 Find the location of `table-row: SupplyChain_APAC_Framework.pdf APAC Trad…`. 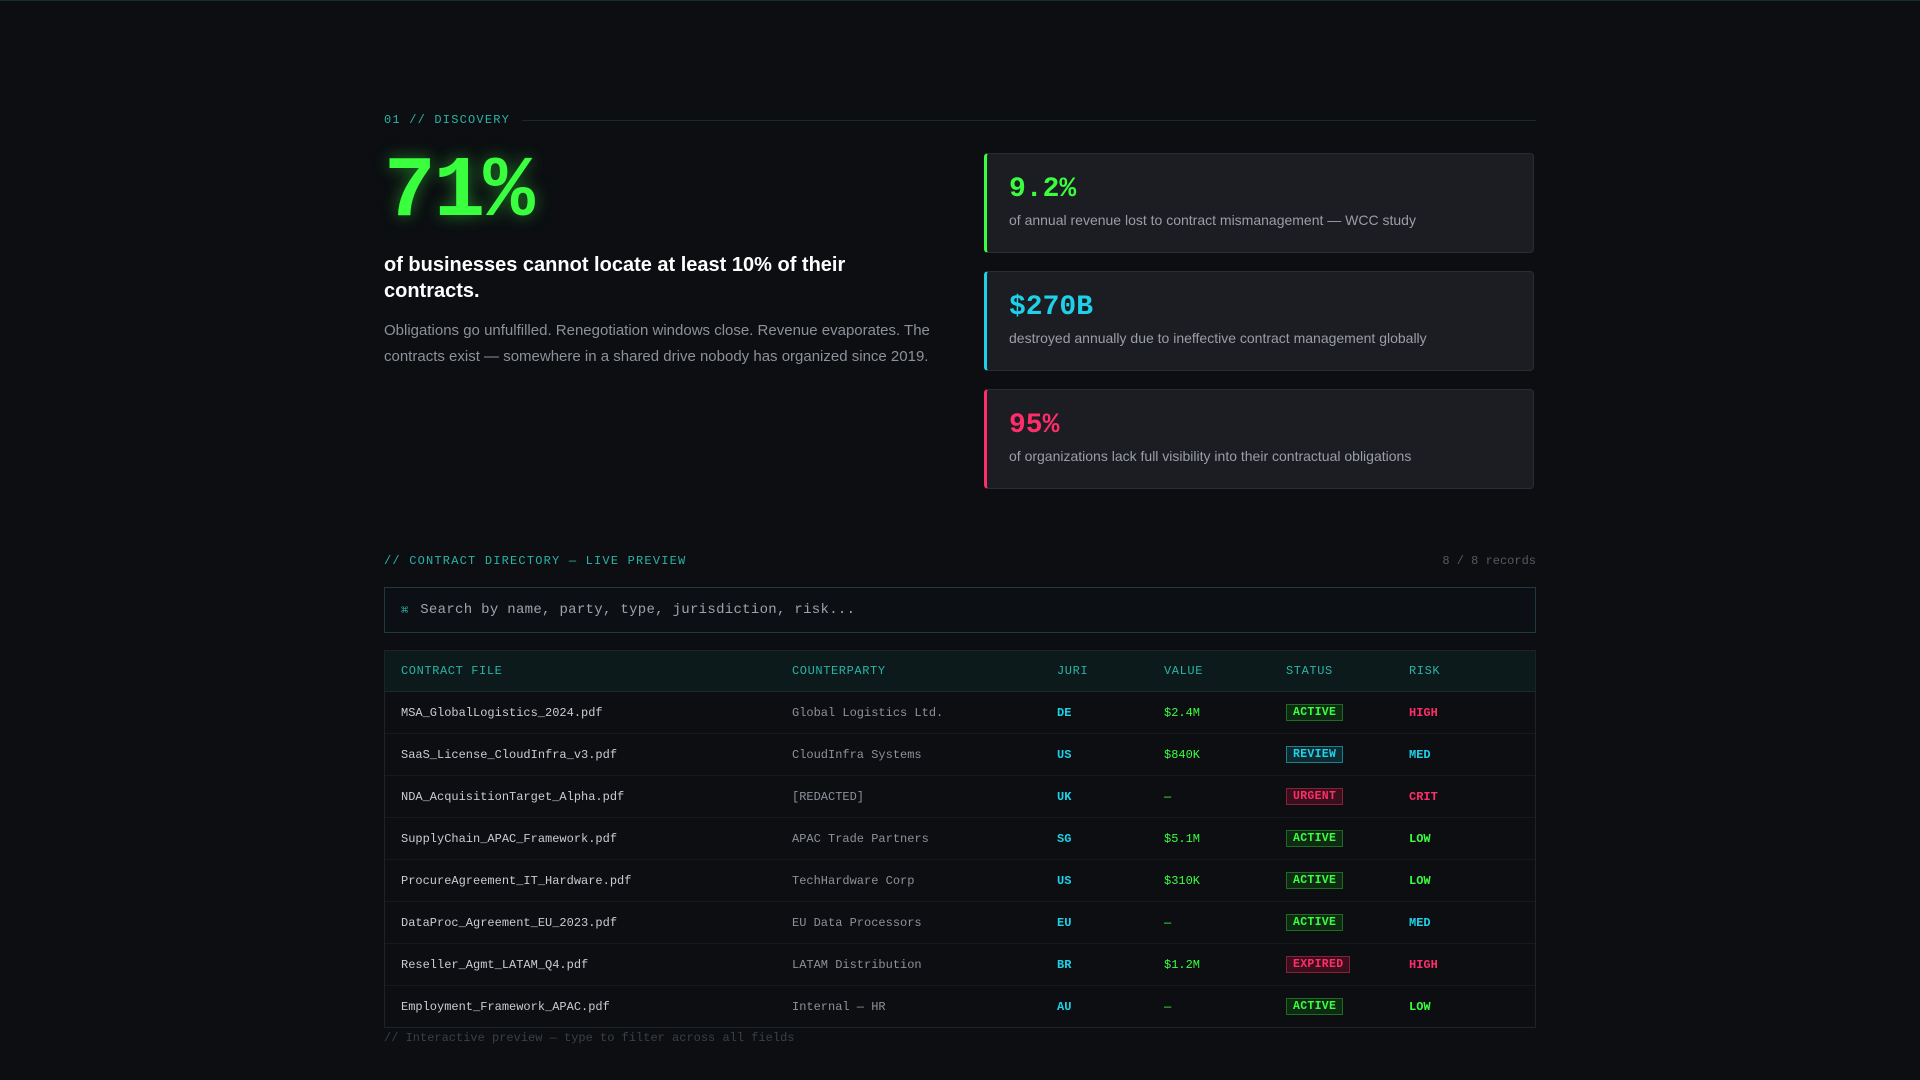

table-row: SupplyChain_APAC_Framework.pdf APAC Trad… is located at coordinates (960, 839).